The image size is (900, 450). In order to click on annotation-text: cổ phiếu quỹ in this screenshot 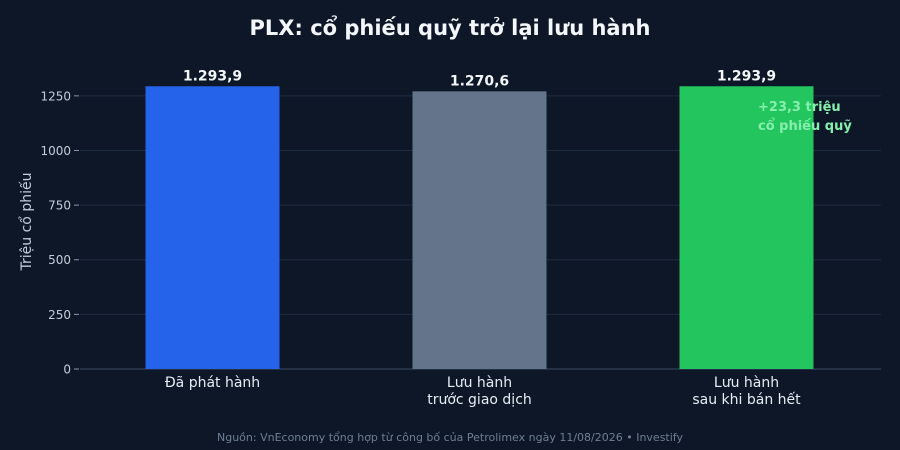, I will do `click(805, 126)`.